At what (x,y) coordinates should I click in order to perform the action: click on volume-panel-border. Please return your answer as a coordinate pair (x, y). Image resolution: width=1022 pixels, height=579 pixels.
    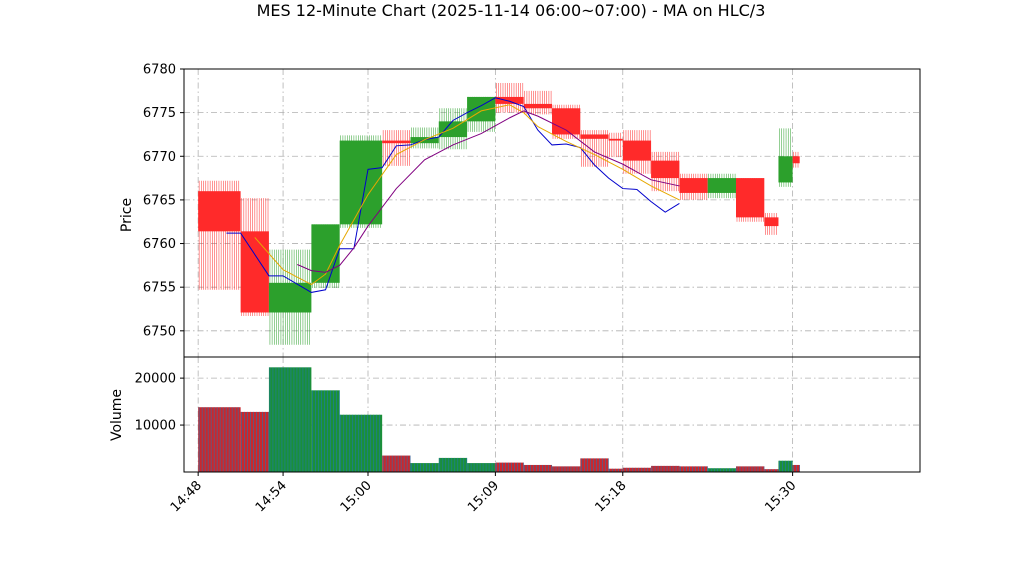
    Looking at the image, I should click on (552, 414).